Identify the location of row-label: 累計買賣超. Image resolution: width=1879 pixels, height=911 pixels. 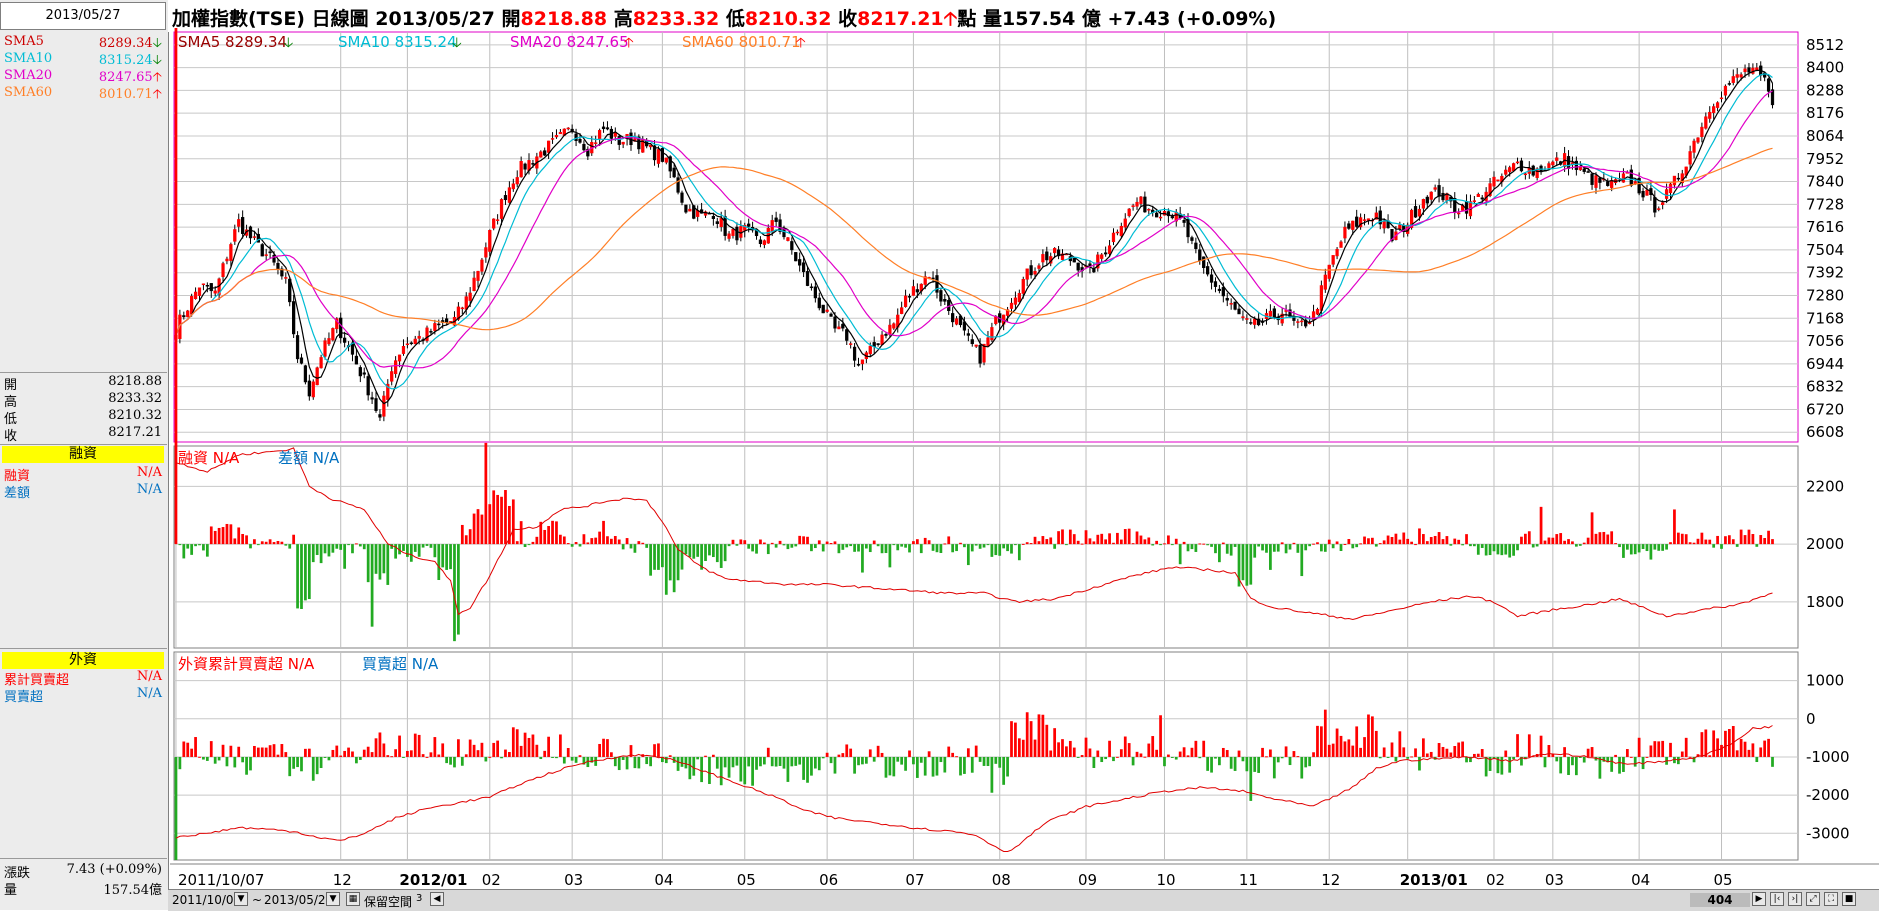
(37, 680).